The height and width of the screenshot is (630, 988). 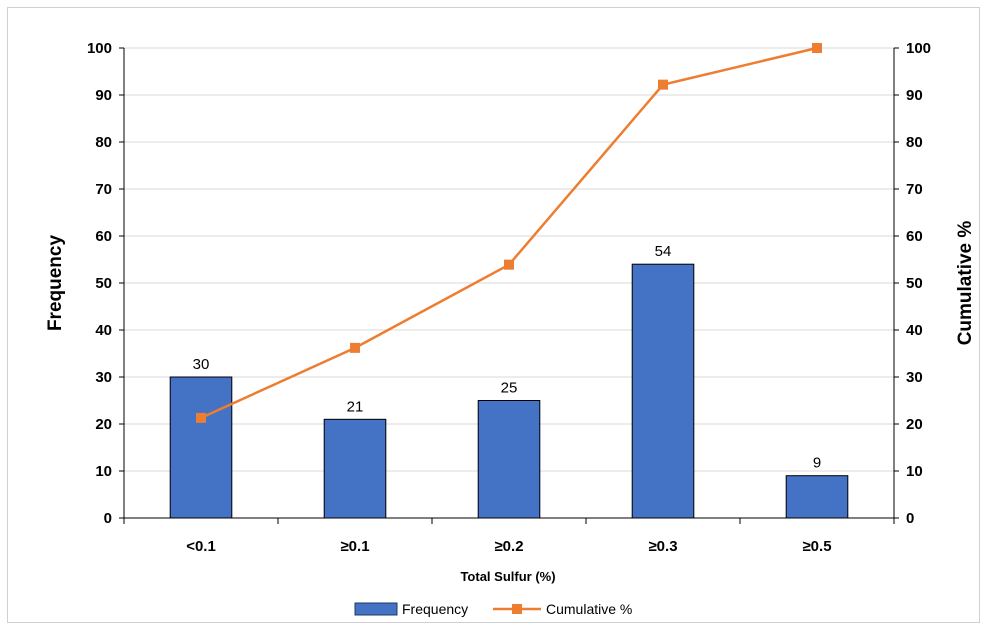 What do you see at coordinates (103, 95) in the screenshot?
I see `y-tick-label: 90` at bounding box center [103, 95].